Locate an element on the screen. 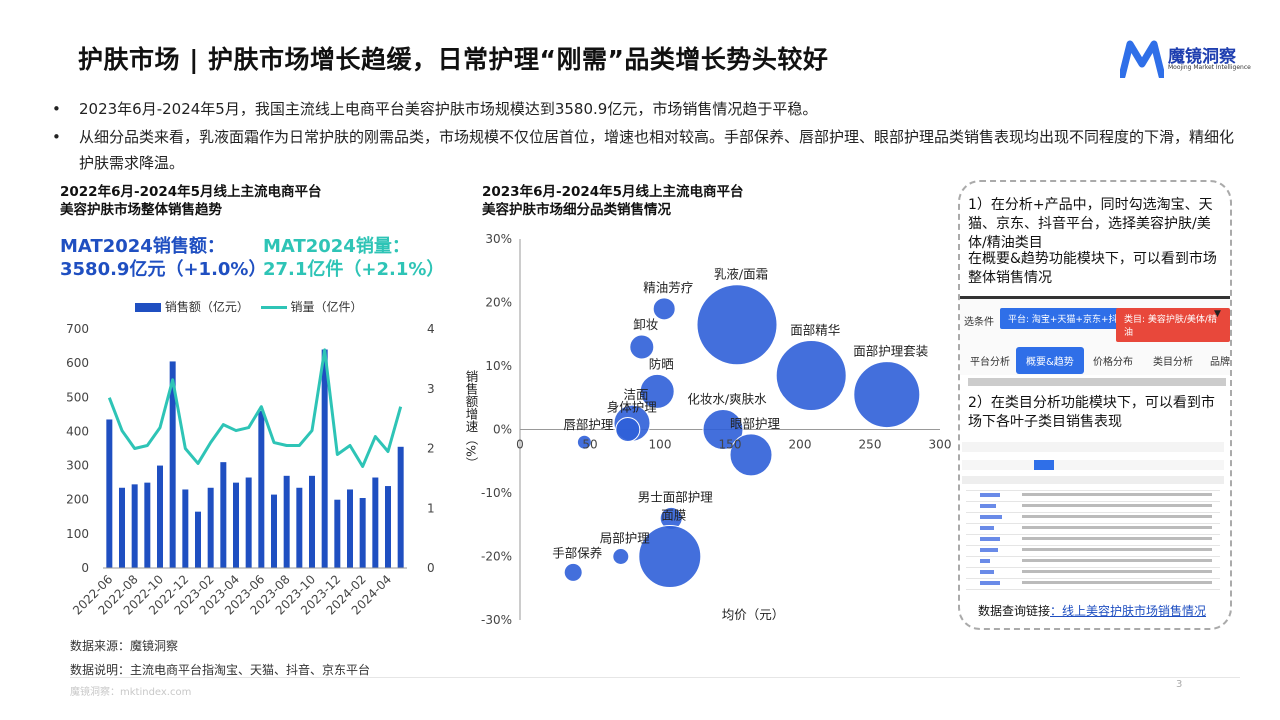  logo-subtitle: Moojing Market Intelligence is located at coordinates (1209, 67).